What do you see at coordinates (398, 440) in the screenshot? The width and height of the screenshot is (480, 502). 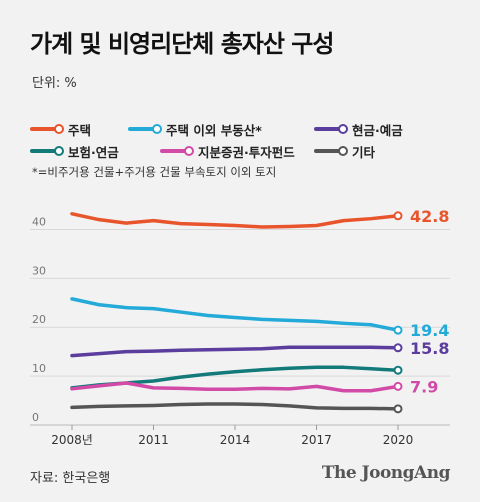 I see `x-tick-label: 2020` at bounding box center [398, 440].